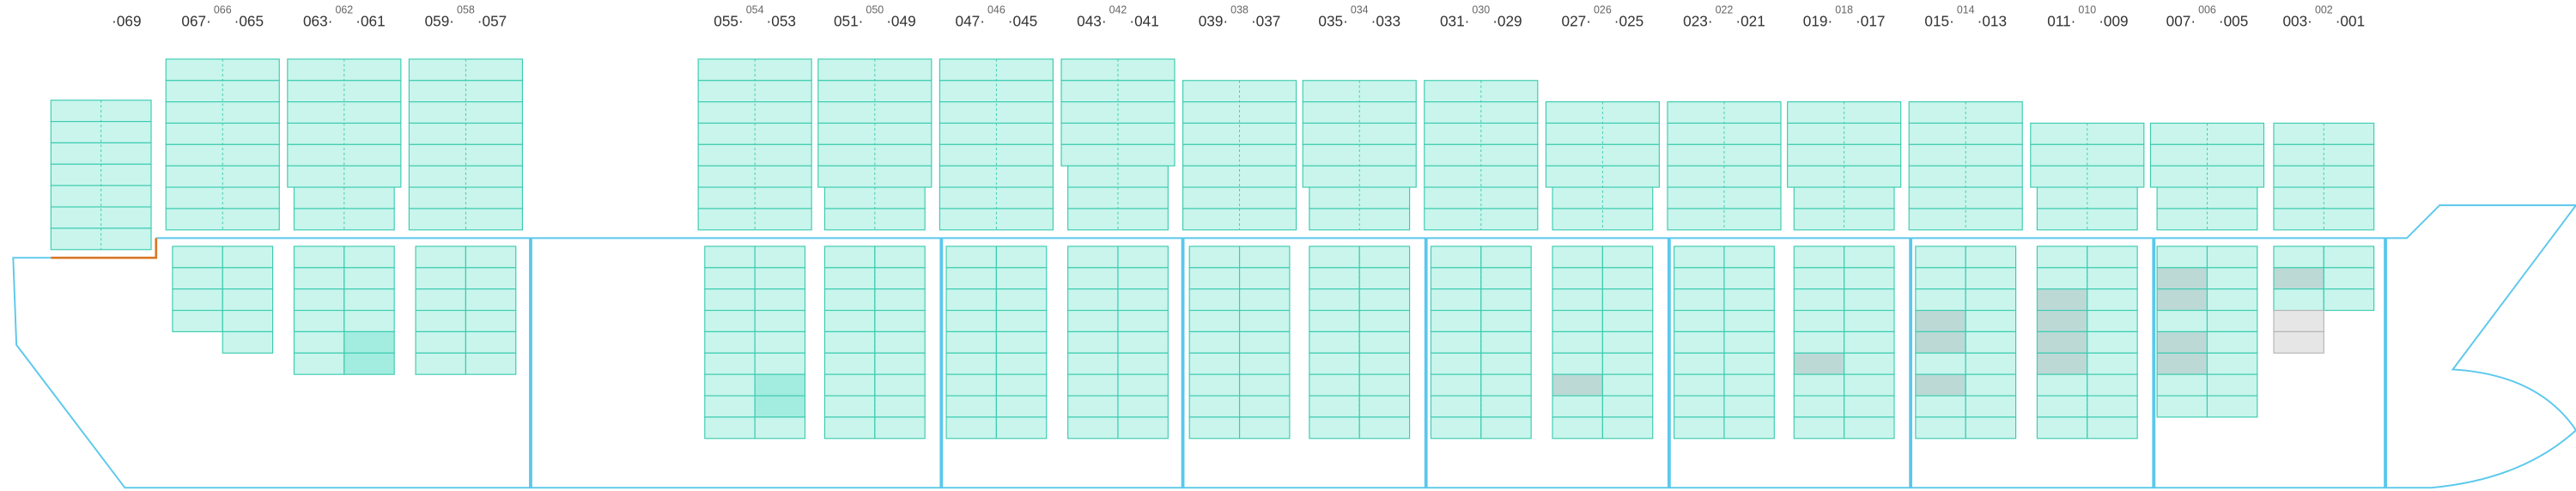 The image size is (2576, 491). What do you see at coordinates (492, 22) in the screenshot?
I see `bay-label: ·057` at bounding box center [492, 22].